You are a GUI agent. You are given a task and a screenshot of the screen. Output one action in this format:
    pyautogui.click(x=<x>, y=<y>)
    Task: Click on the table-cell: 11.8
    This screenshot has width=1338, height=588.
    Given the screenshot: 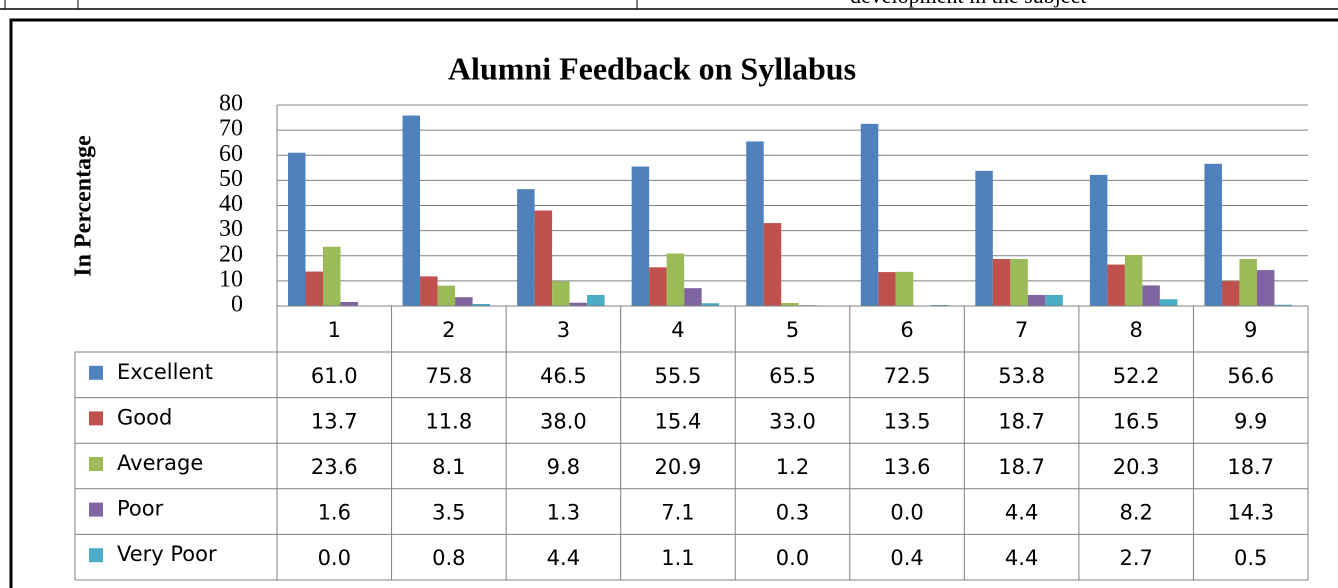 What is the action you would take?
    pyautogui.click(x=448, y=421)
    